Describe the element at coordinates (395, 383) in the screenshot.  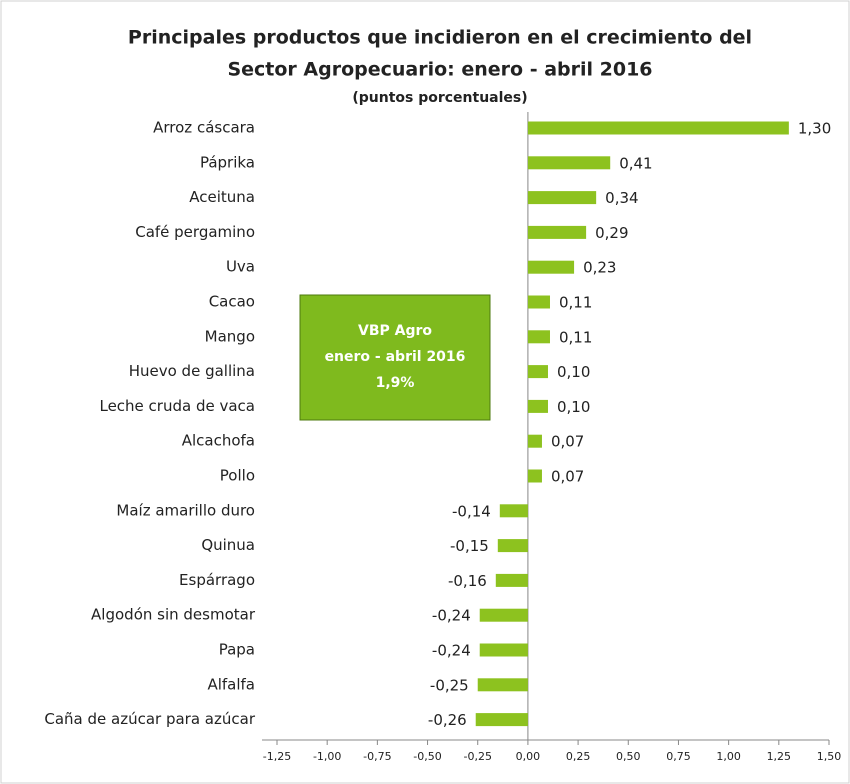
I see `annotation: 1,9%` at that location.